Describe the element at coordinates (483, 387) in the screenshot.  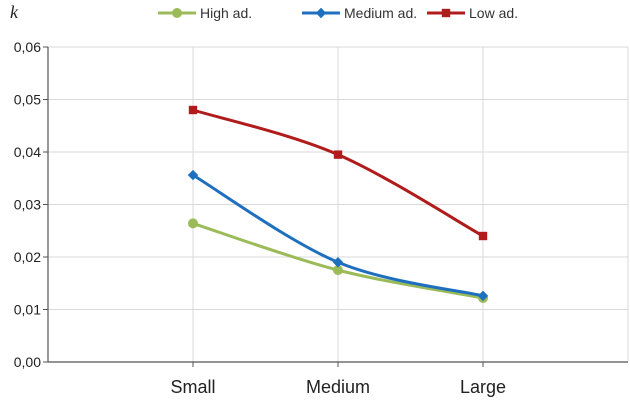
I see `x-tick-label: Large` at that location.